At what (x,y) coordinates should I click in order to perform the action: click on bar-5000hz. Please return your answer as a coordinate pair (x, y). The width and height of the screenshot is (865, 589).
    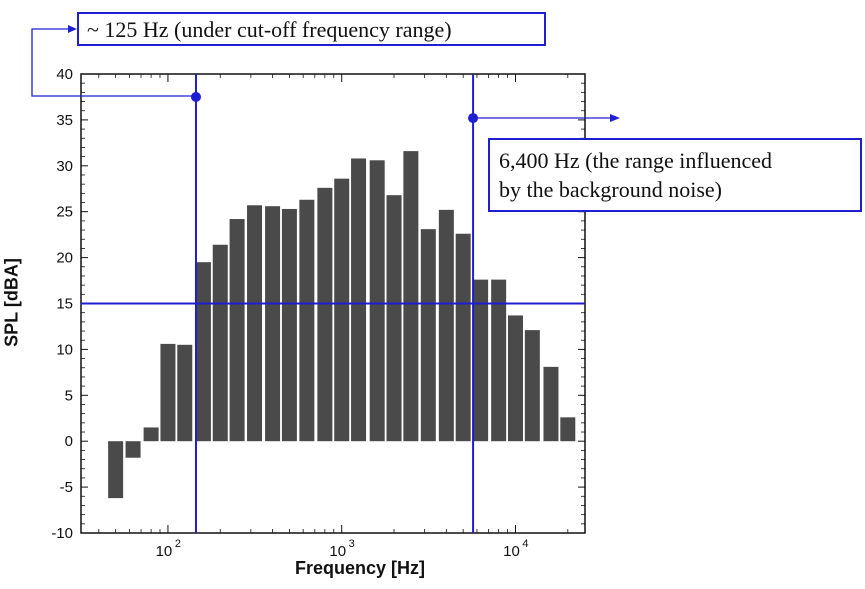
    Looking at the image, I should click on (463, 337).